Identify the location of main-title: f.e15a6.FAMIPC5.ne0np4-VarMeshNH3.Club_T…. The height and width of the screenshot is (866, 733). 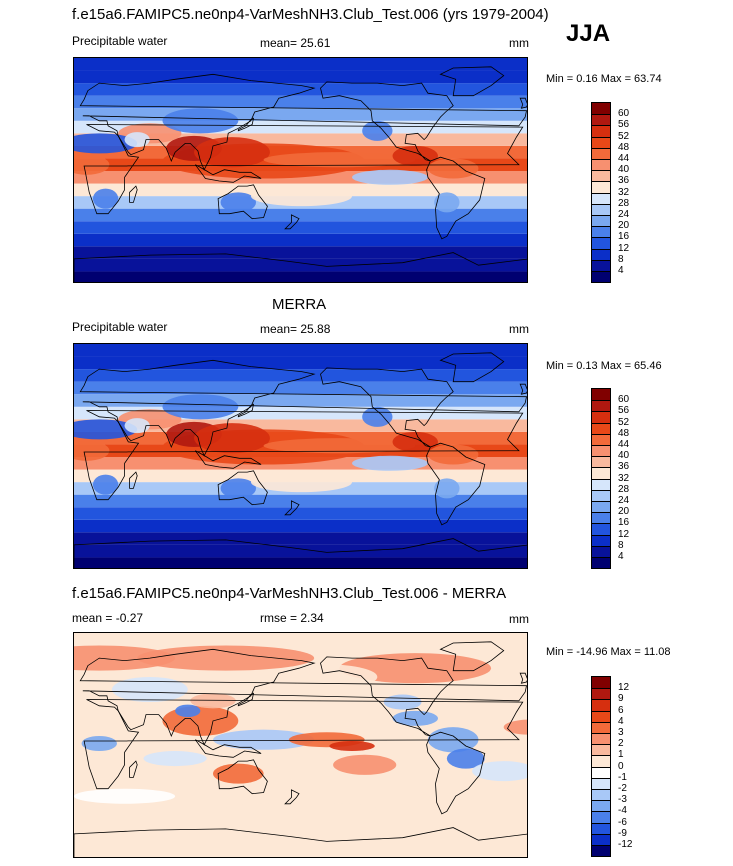
(310, 14).